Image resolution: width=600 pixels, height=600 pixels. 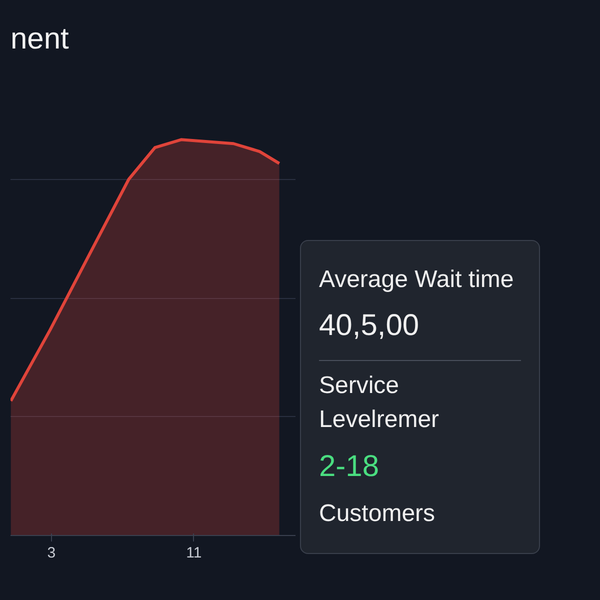 I want to click on text: 2-18, so click(x=349, y=466).